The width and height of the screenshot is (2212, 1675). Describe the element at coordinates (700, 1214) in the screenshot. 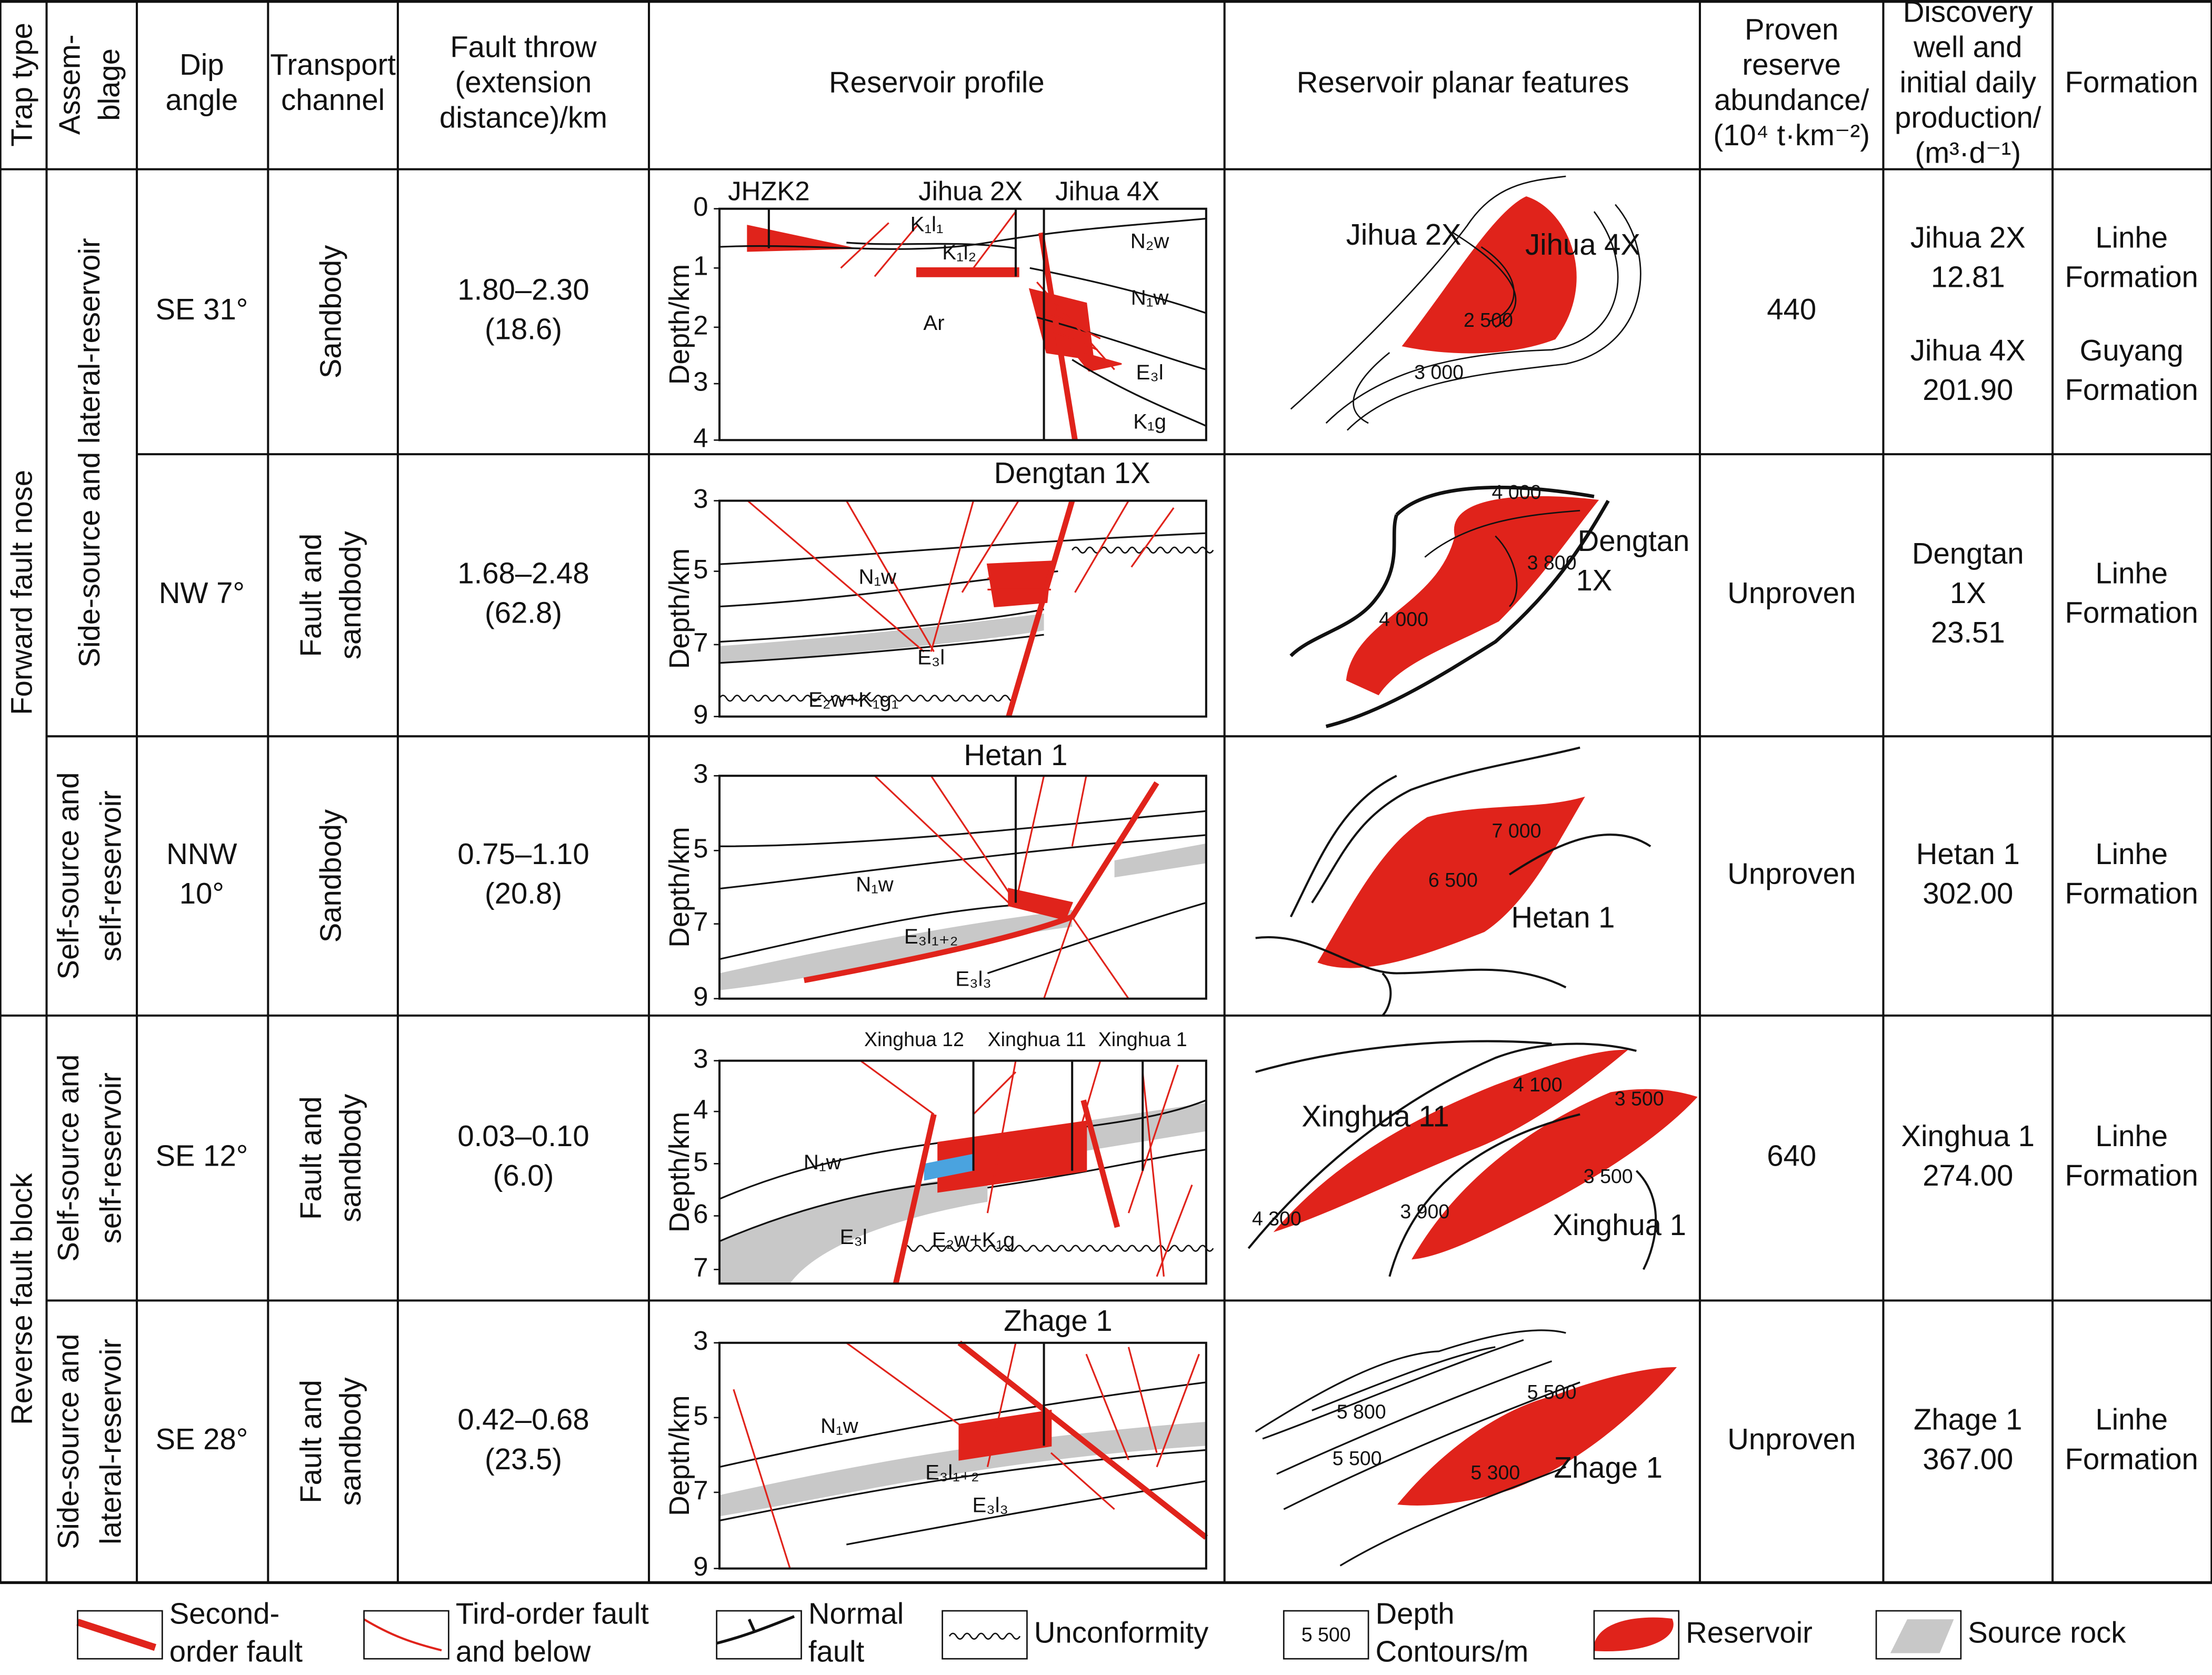

I see `depth-tick: 6` at that location.